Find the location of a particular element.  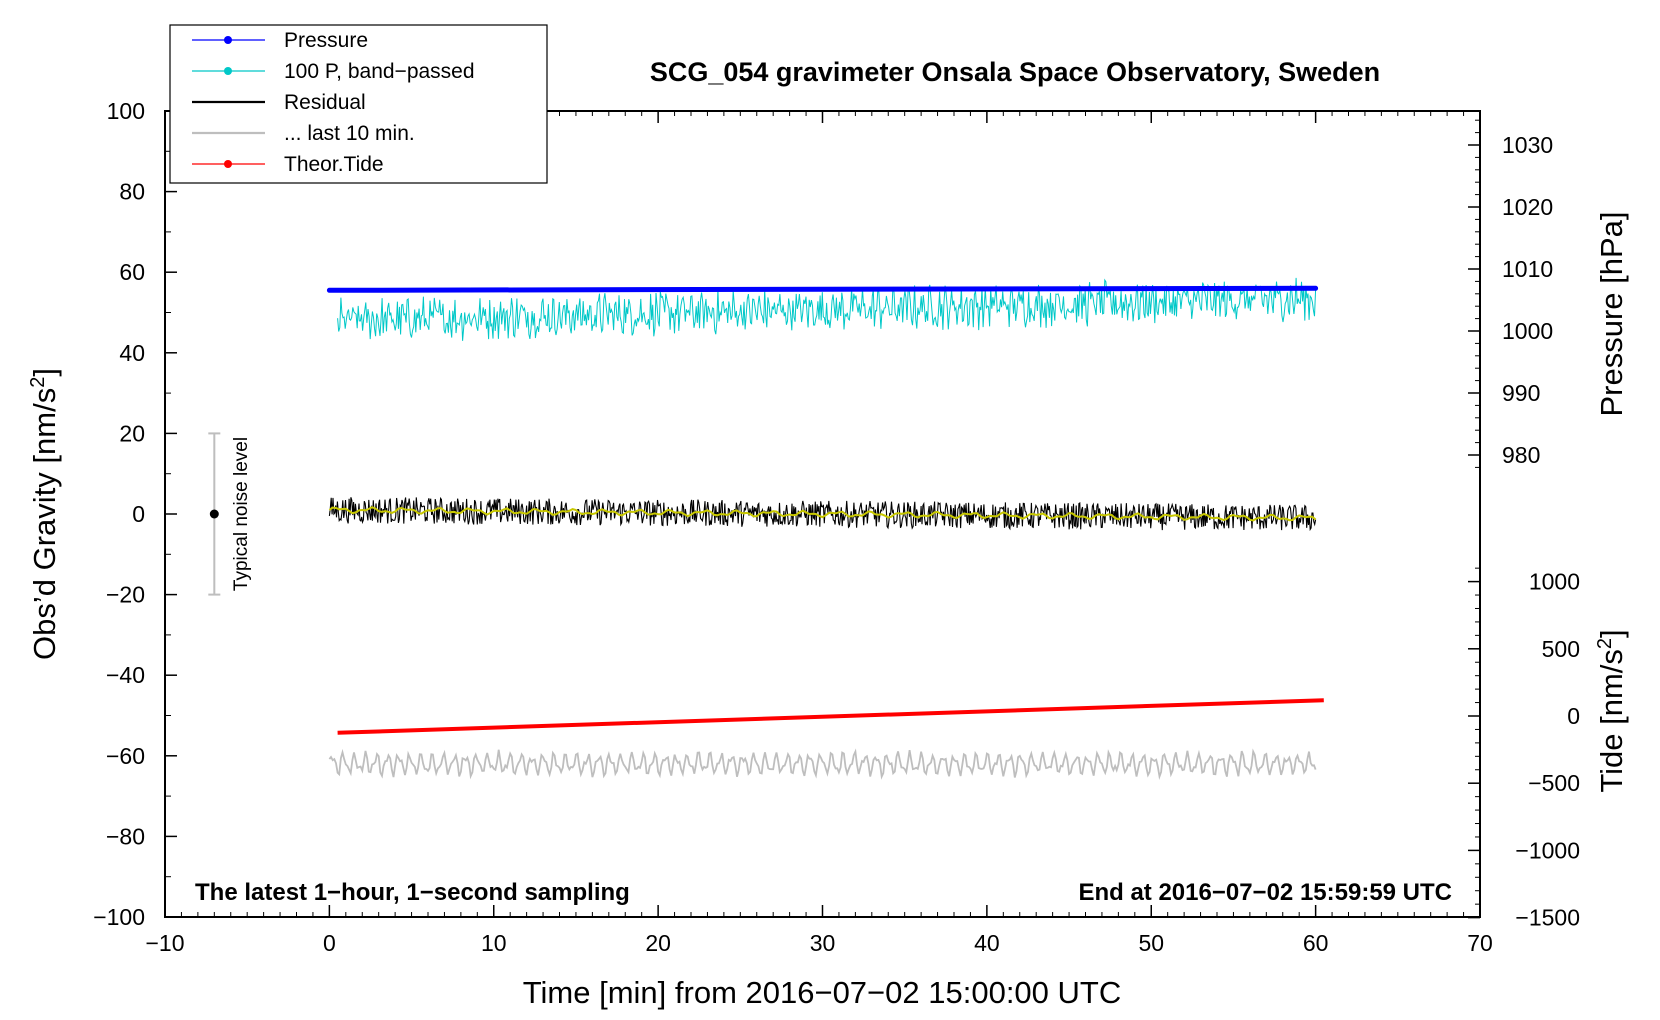

series-theoretical-tide is located at coordinates (830, 716).